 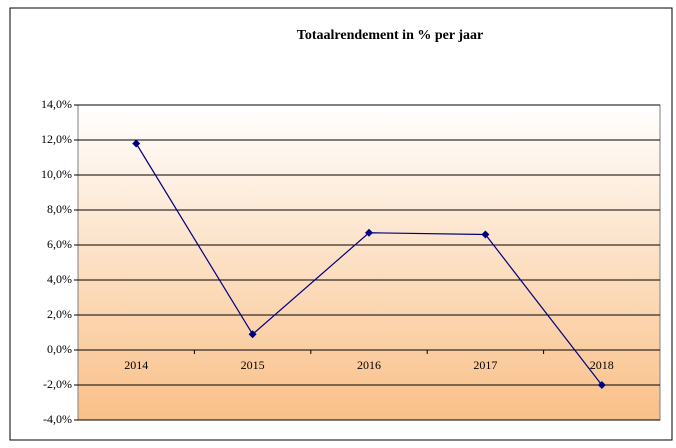 What do you see at coordinates (59, 244) in the screenshot?
I see `y-tick-label: 6,0%` at bounding box center [59, 244].